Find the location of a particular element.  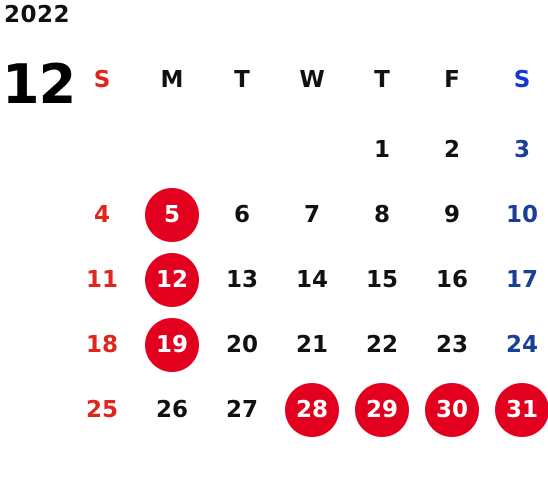

day-cell: 21 is located at coordinates (311, 345).